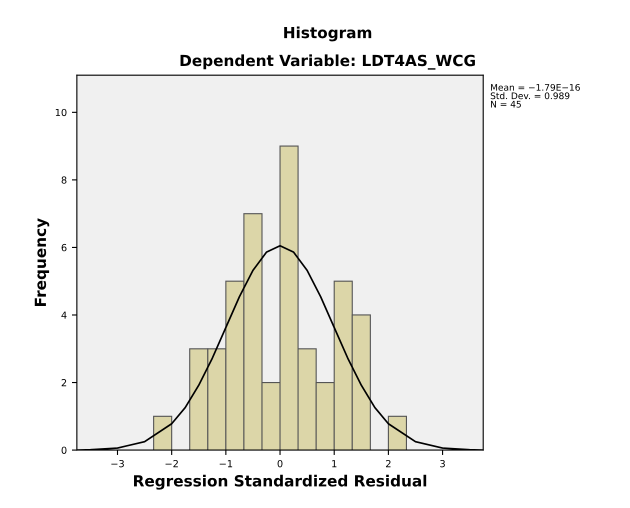 Image resolution: width=630 pixels, height=508 pixels. Describe the element at coordinates (117, 464) in the screenshot. I see `x-tick-label: −3` at that location.